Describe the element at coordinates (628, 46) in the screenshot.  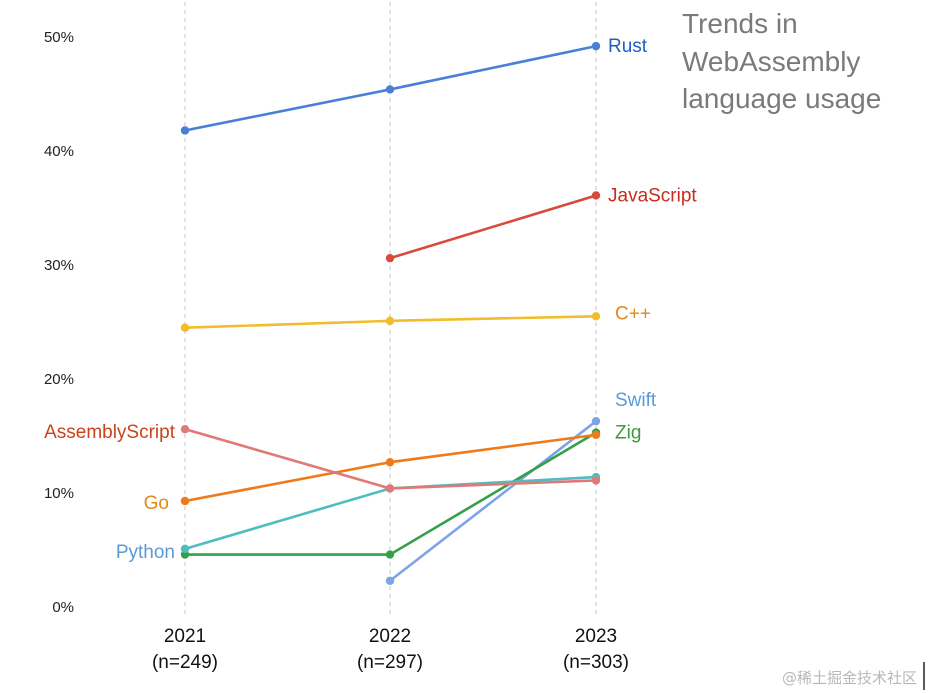
I see `series-label-rust: Rust` at that location.